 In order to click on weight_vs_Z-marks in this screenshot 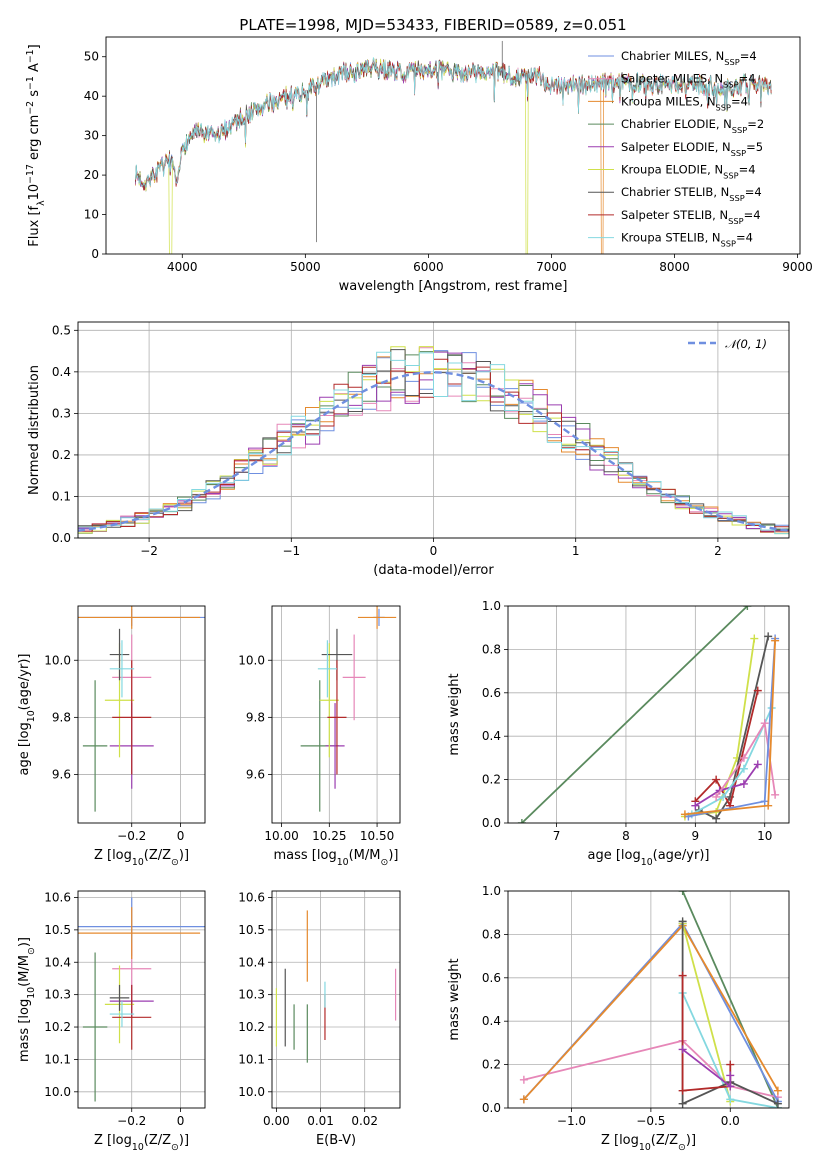, I will do `click(650, 999)`.